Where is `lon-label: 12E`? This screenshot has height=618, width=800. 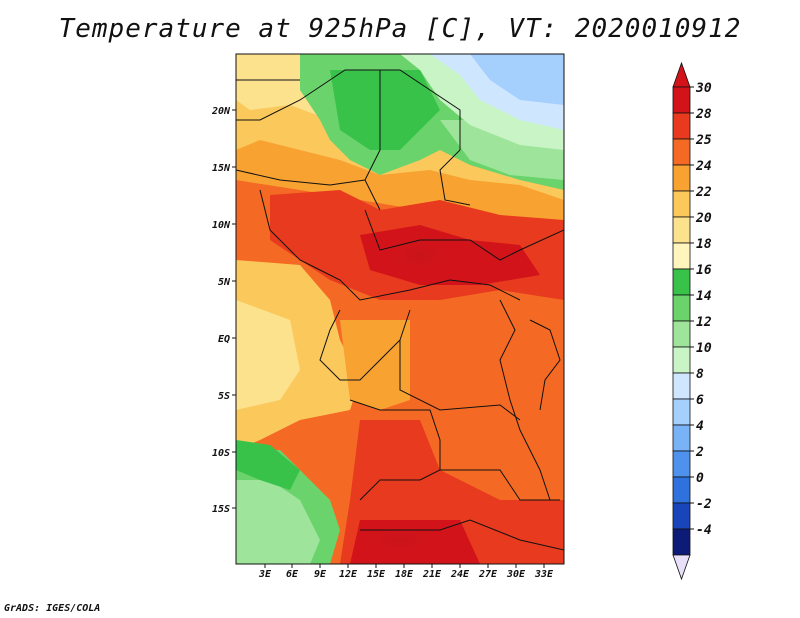
lon-label: 12E is located at coordinates (348, 574).